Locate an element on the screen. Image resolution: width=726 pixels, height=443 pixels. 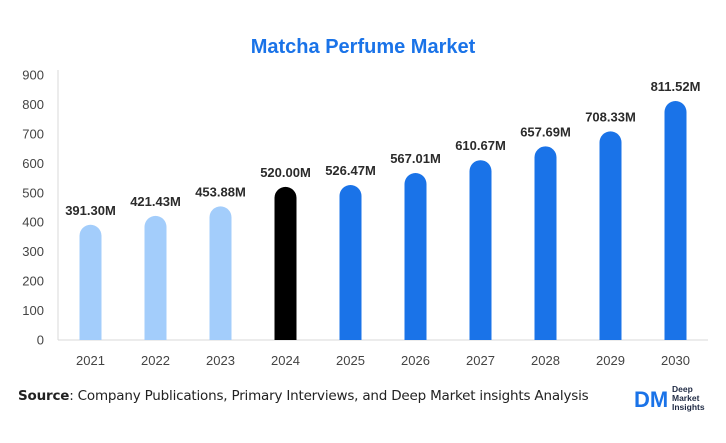
bar-2022 is located at coordinates (155, 277).